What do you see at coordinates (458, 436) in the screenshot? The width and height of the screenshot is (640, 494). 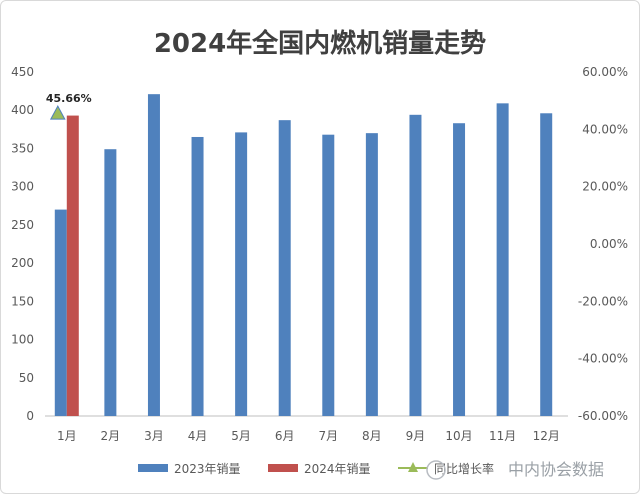 I see `x-tick-label: 10月` at bounding box center [458, 436].